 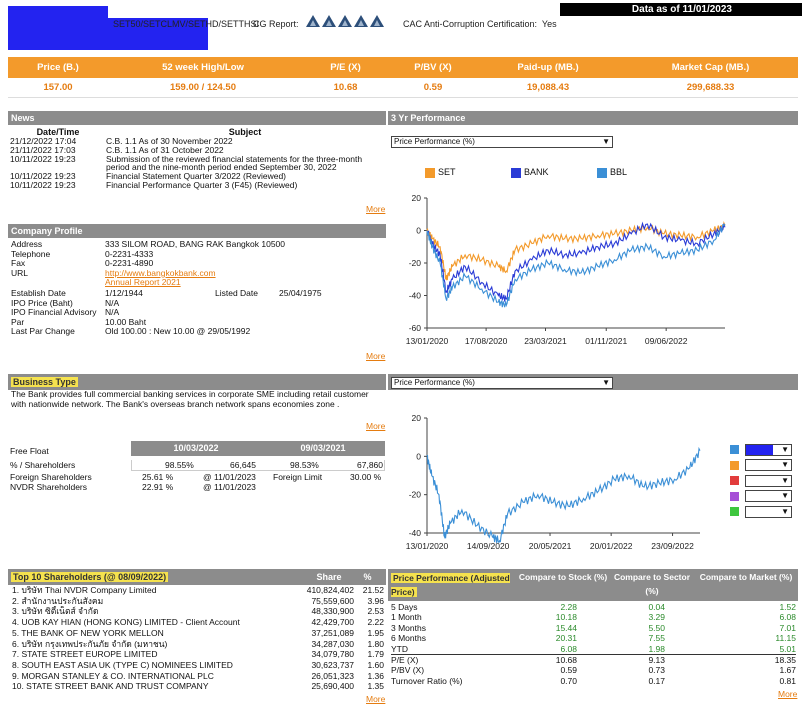 What do you see at coordinates (375, 600) in the screenshot?
I see `shareholder-pct: 3.96` at bounding box center [375, 600].